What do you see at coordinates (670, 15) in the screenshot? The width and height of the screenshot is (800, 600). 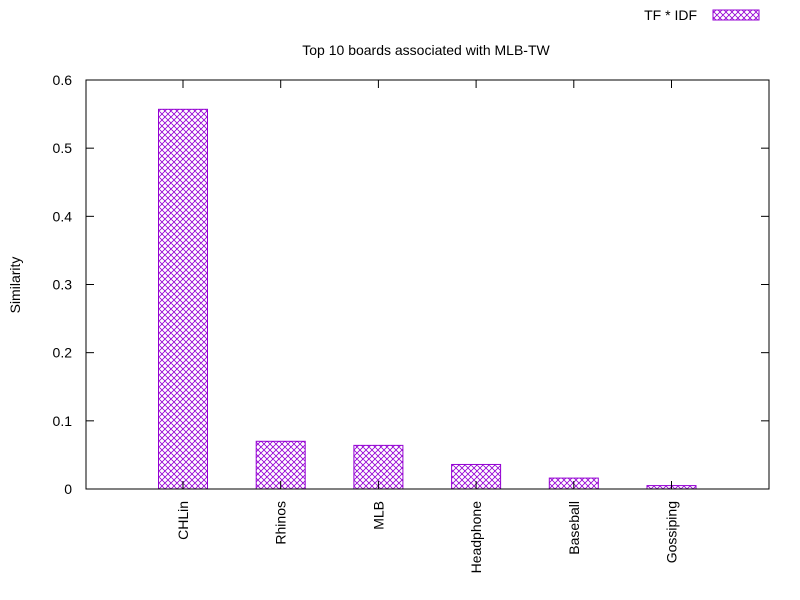 I see `legend-label: TF * IDF` at bounding box center [670, 15].